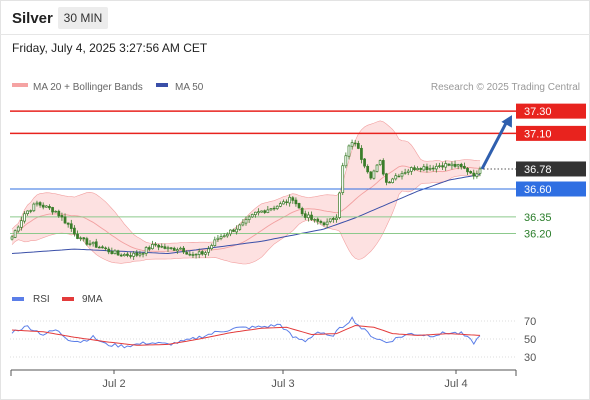 The height and width of the screenshot is (400, 590). Describe the element at coordinates (530, 358) in the screenshot. I see `rsi-tick-label: 30` at that location.